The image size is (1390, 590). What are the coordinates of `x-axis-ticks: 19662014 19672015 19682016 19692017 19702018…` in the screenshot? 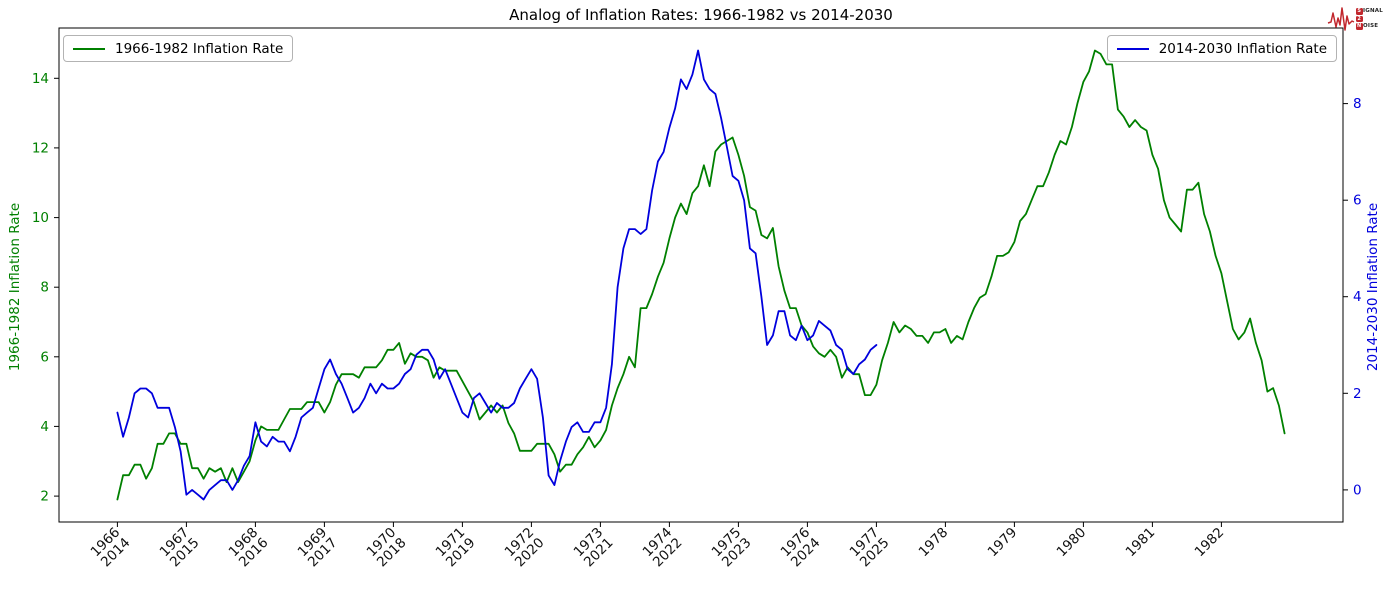 It's located at (658, 546).